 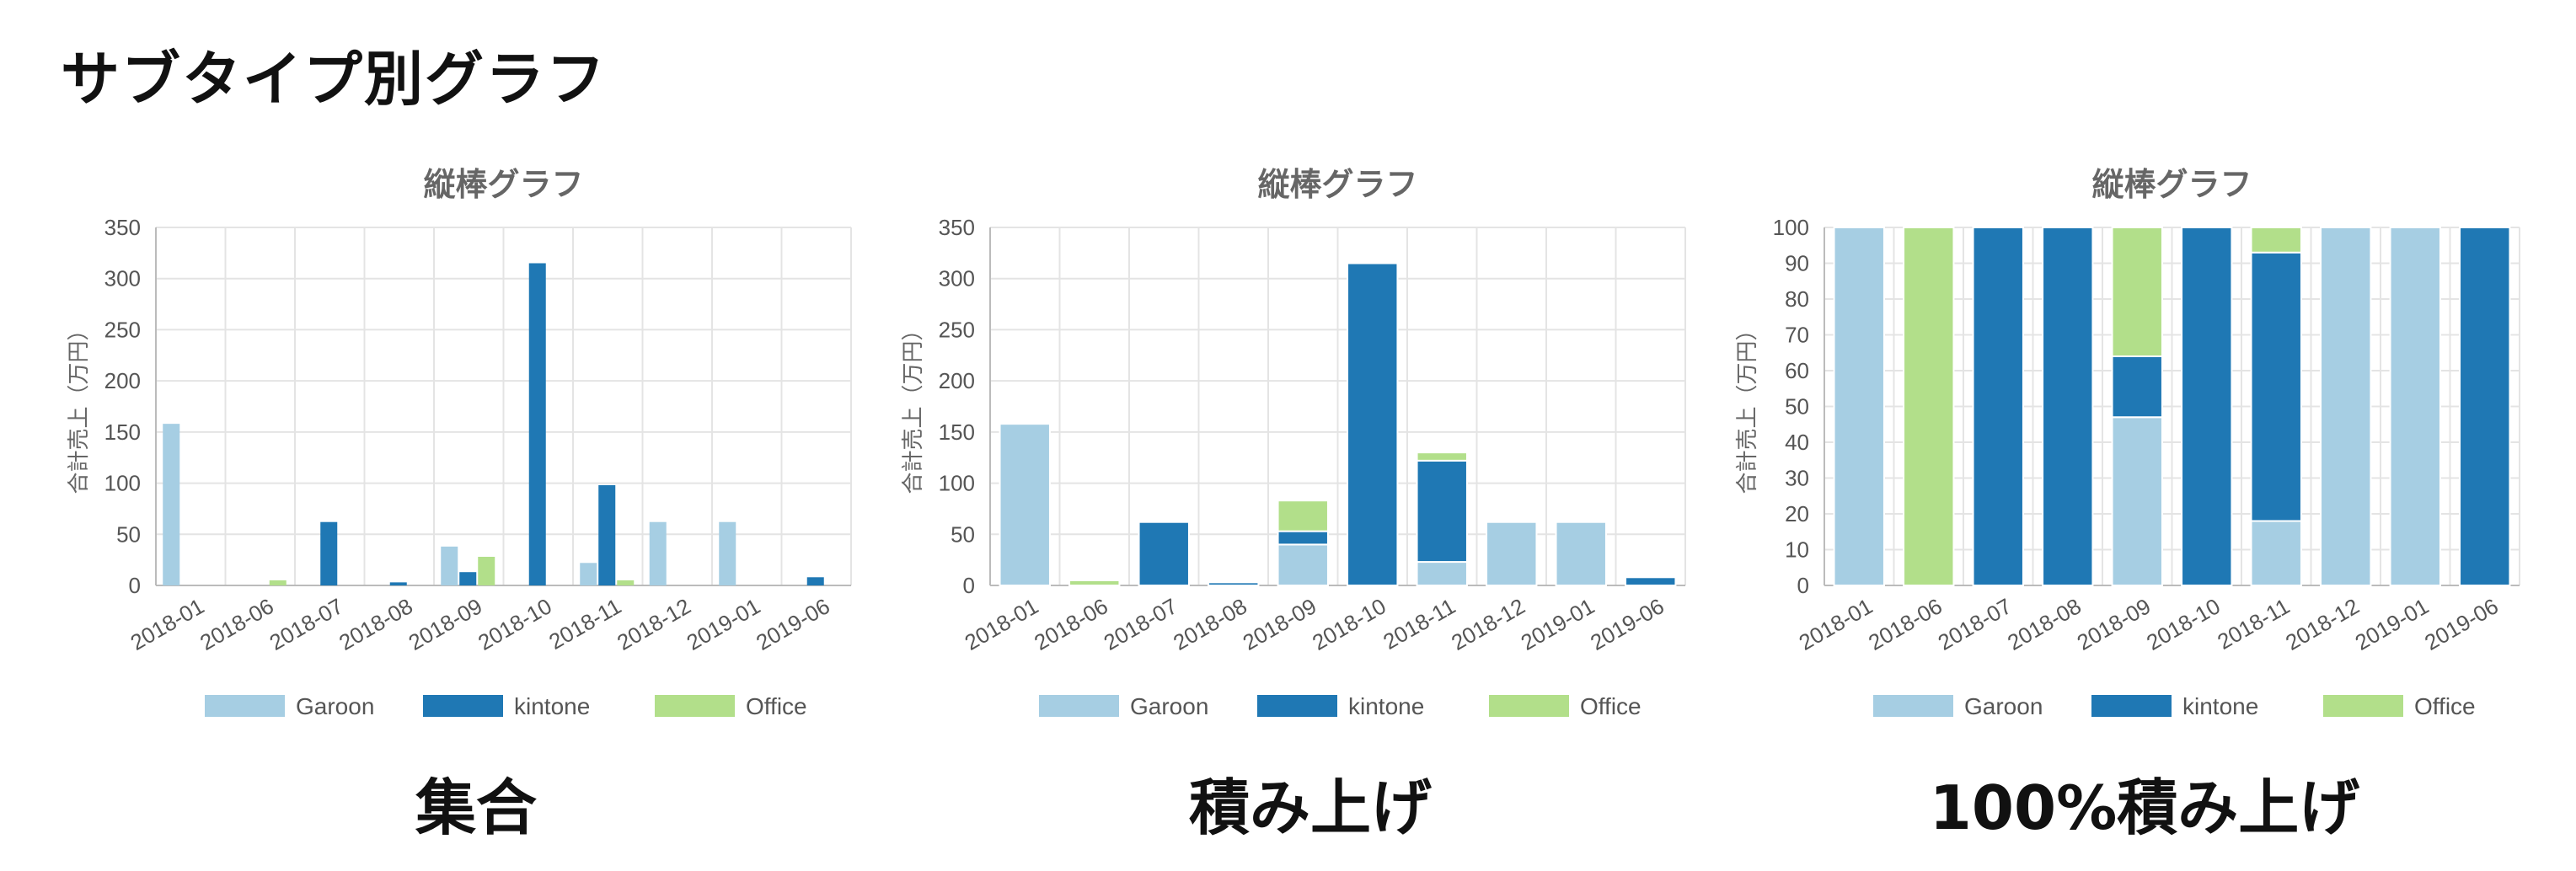 I want to click on y-tick-label: 70, so click(x=1797, y=335).